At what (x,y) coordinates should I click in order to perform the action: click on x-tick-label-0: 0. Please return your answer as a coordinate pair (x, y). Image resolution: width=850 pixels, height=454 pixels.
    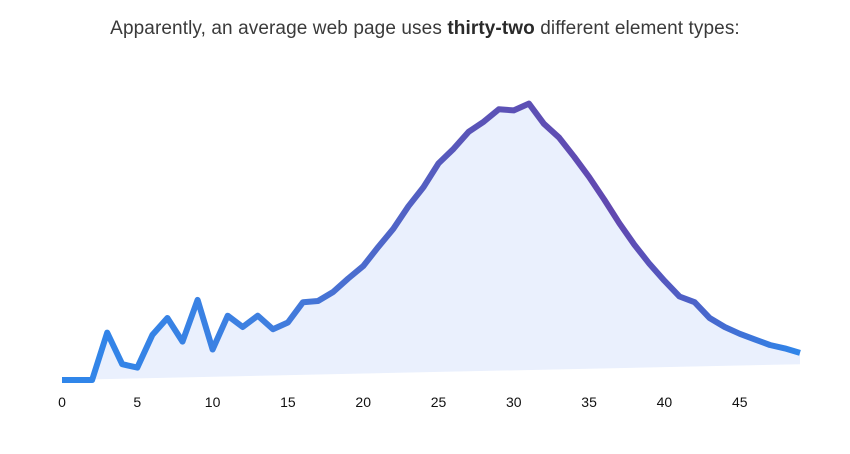
    Looking at the image, I should click on (62, 402).